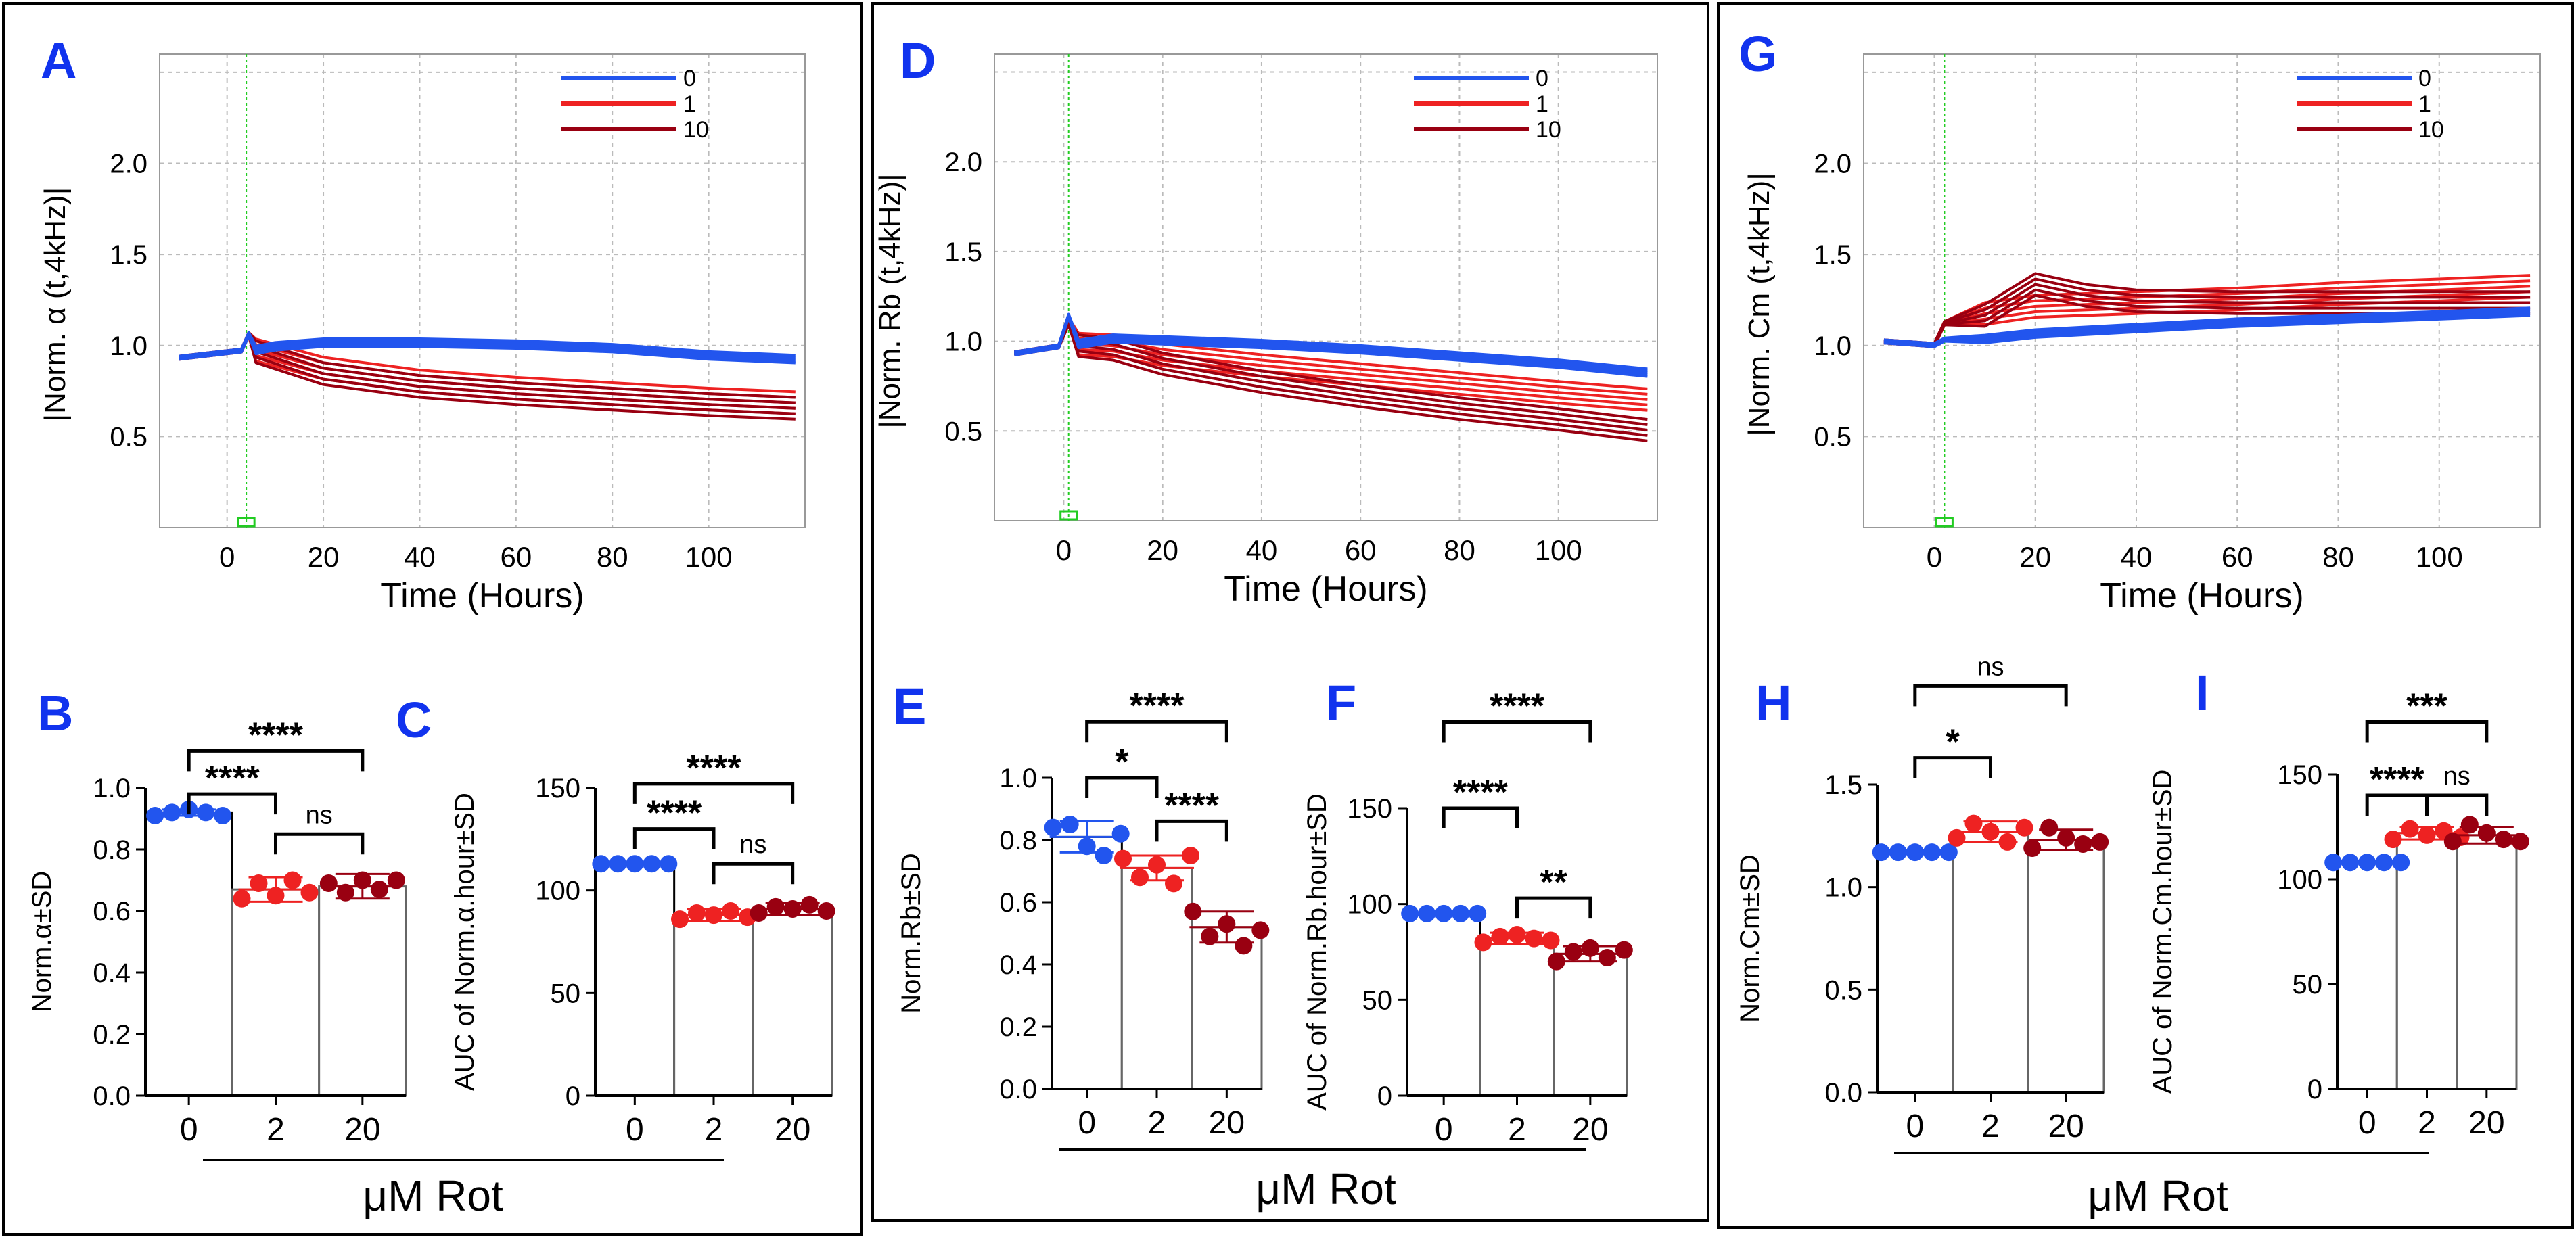  Describe the element at coordinates (112, 973) in the screenshot. I see `y-tick-label: 0.4` at that location.